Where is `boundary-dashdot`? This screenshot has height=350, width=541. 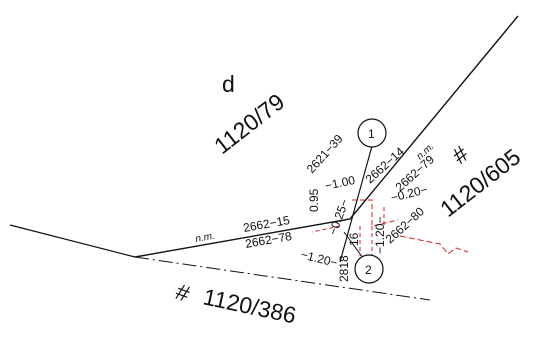
boundary-dashdot is located at coordinates (282, 278).